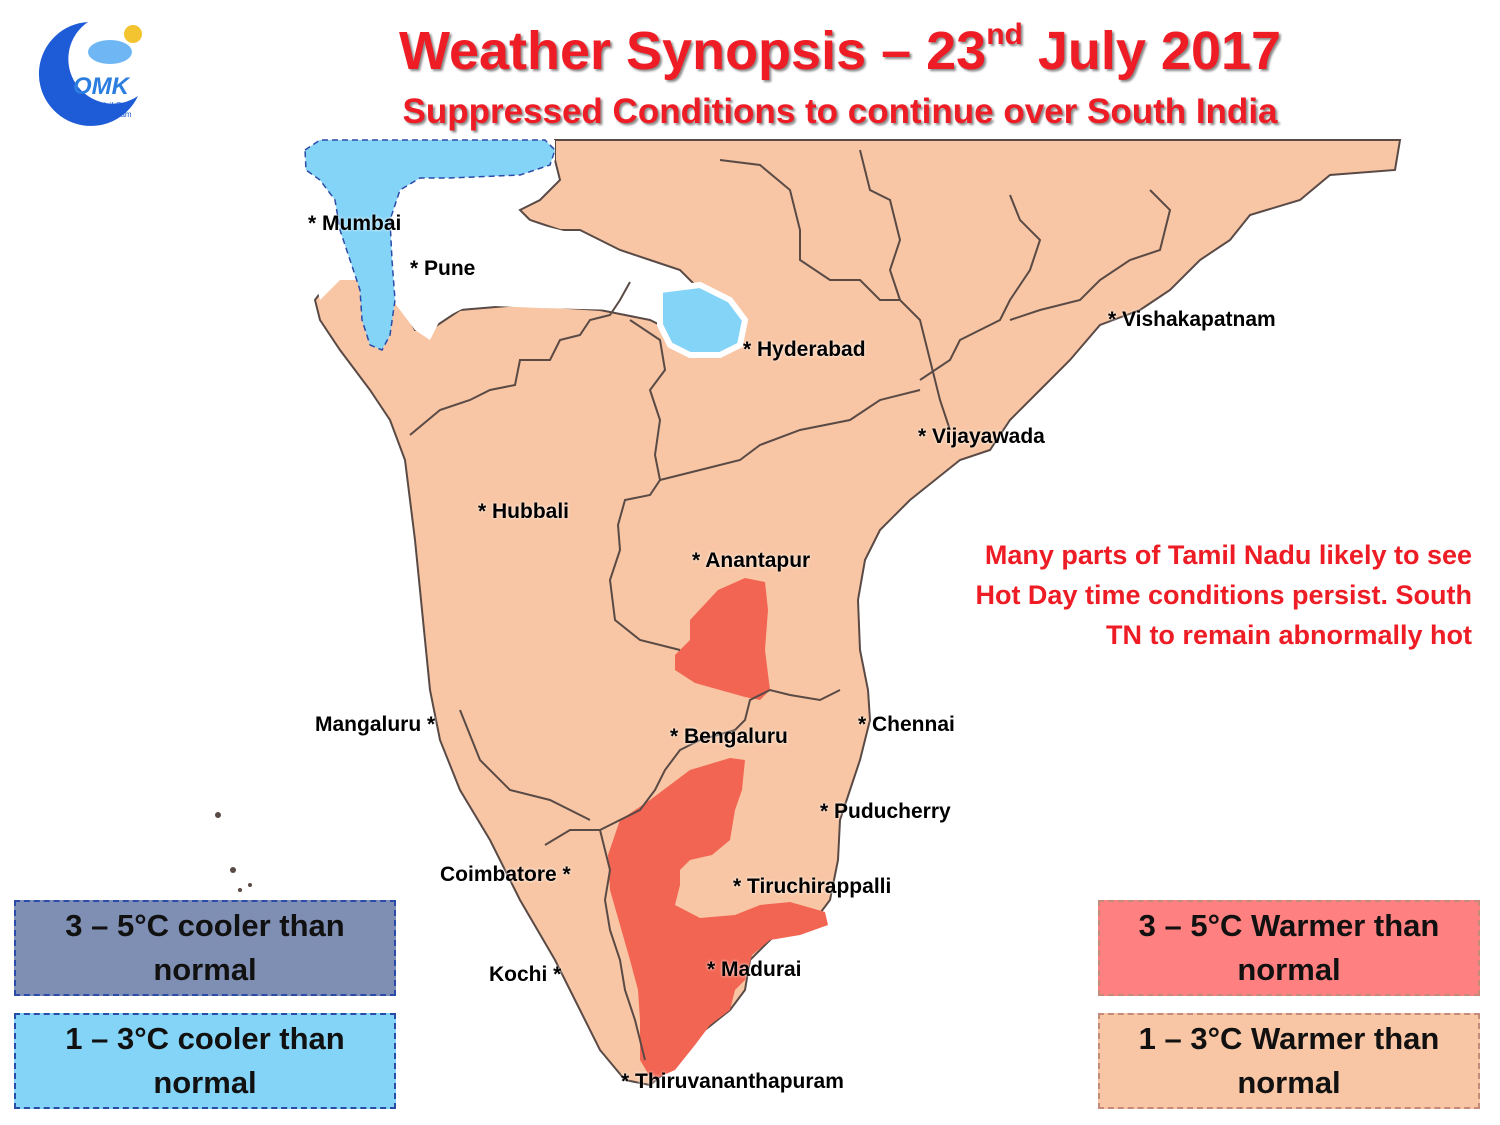 The width and height of the screenshot is (1500, 1125). Describe the element at coordinates (1004, 34) in the screenshot. I see `title-sup: nd` at that location.